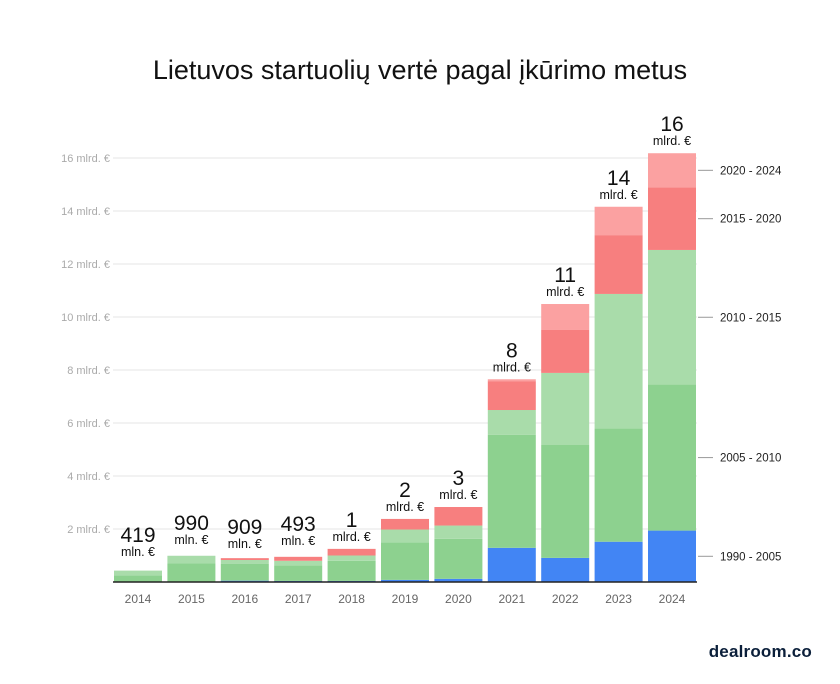  Describe the element at coordinates (138, 599) in the screenshot. I see `x-tick-label: 2014` at that location.